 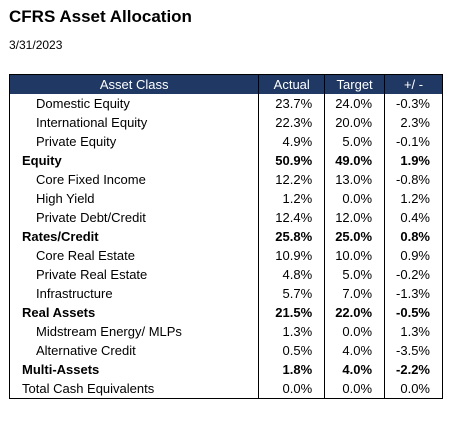 I want to click on total-row: Rates/Credit 25.8% 25.0% 0.8%, so click(x=225, y=236).